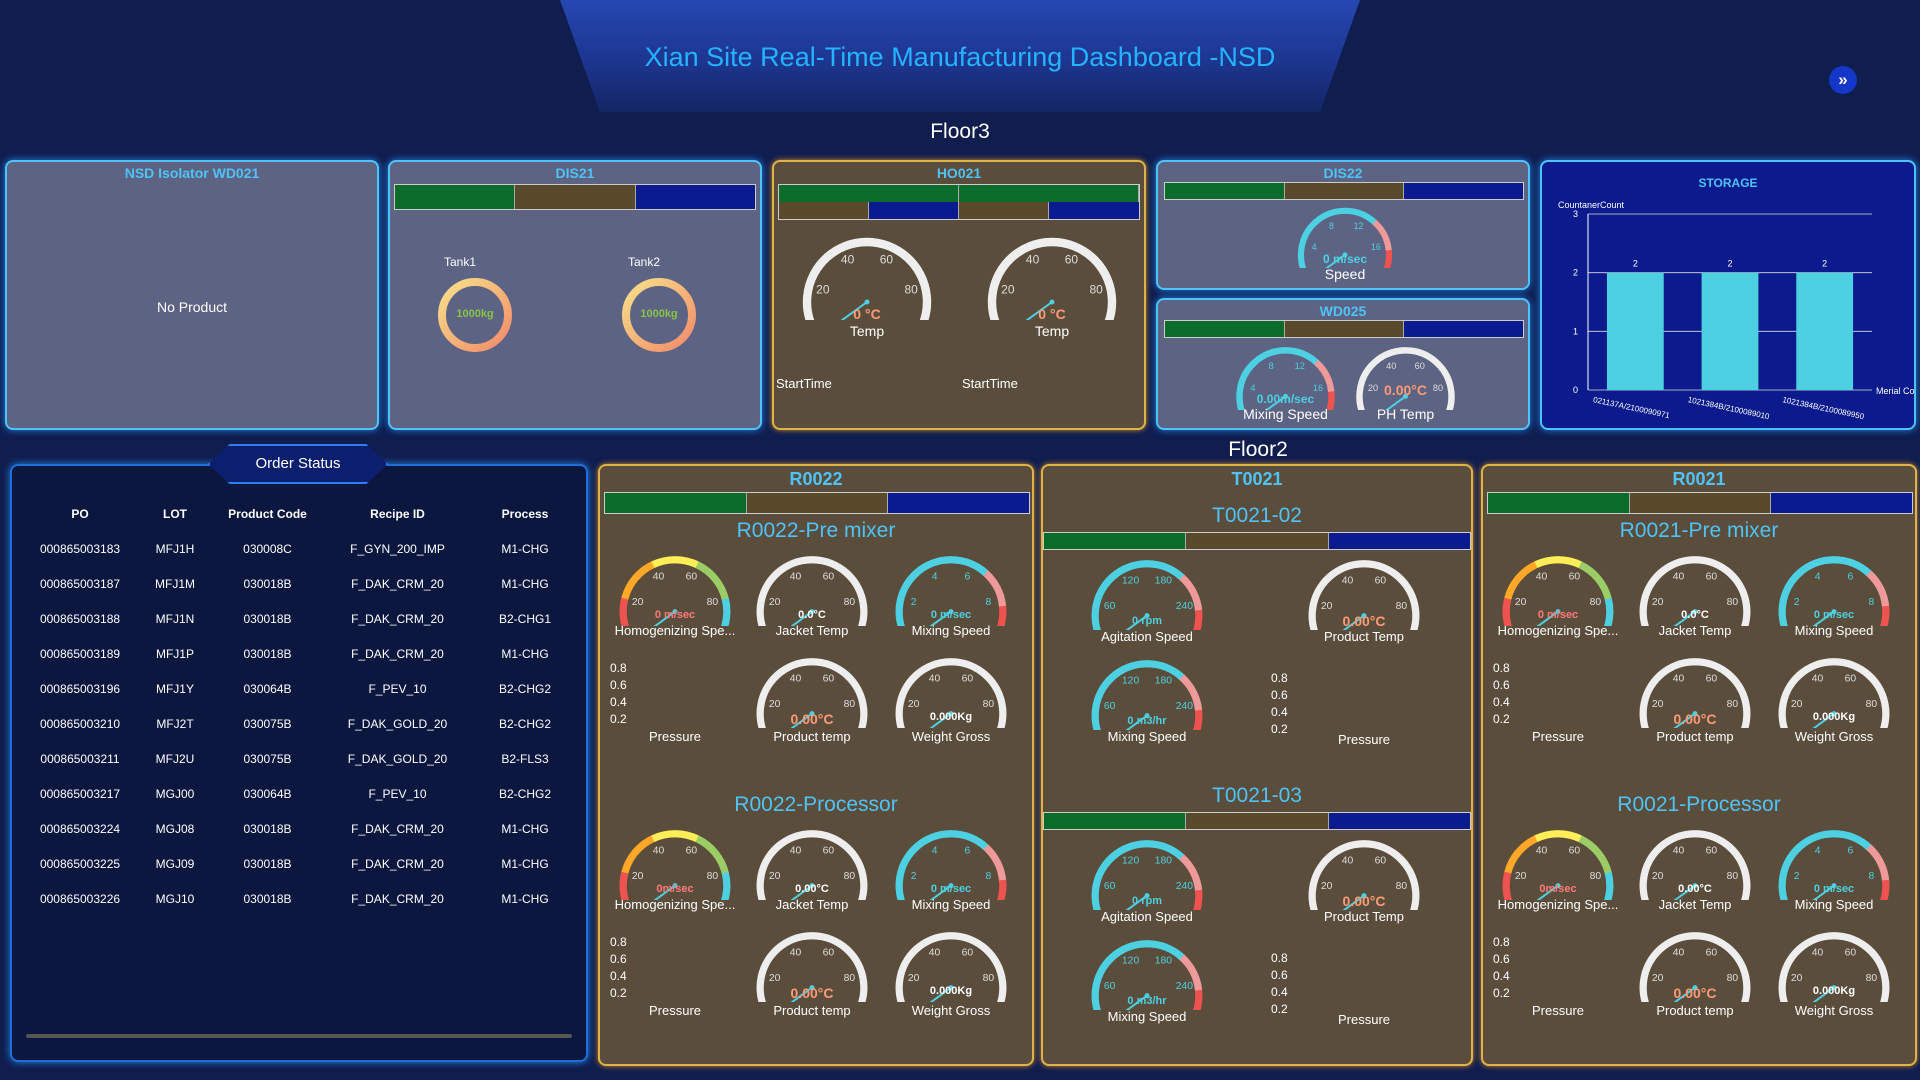  Describe the element at coordinates (968, 577) in the screenshot. I see `svg-text: 6` at that location.